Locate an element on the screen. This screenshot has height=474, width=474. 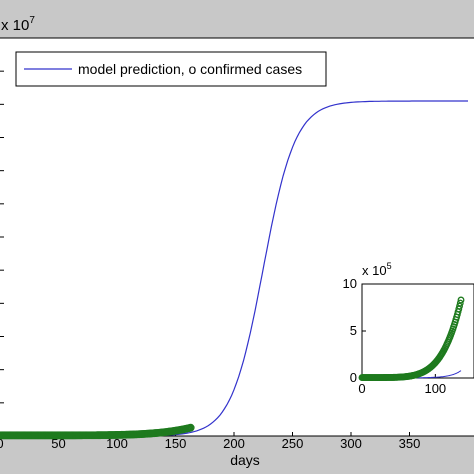
x-axis-label: days is located at coordinates (245, 460).